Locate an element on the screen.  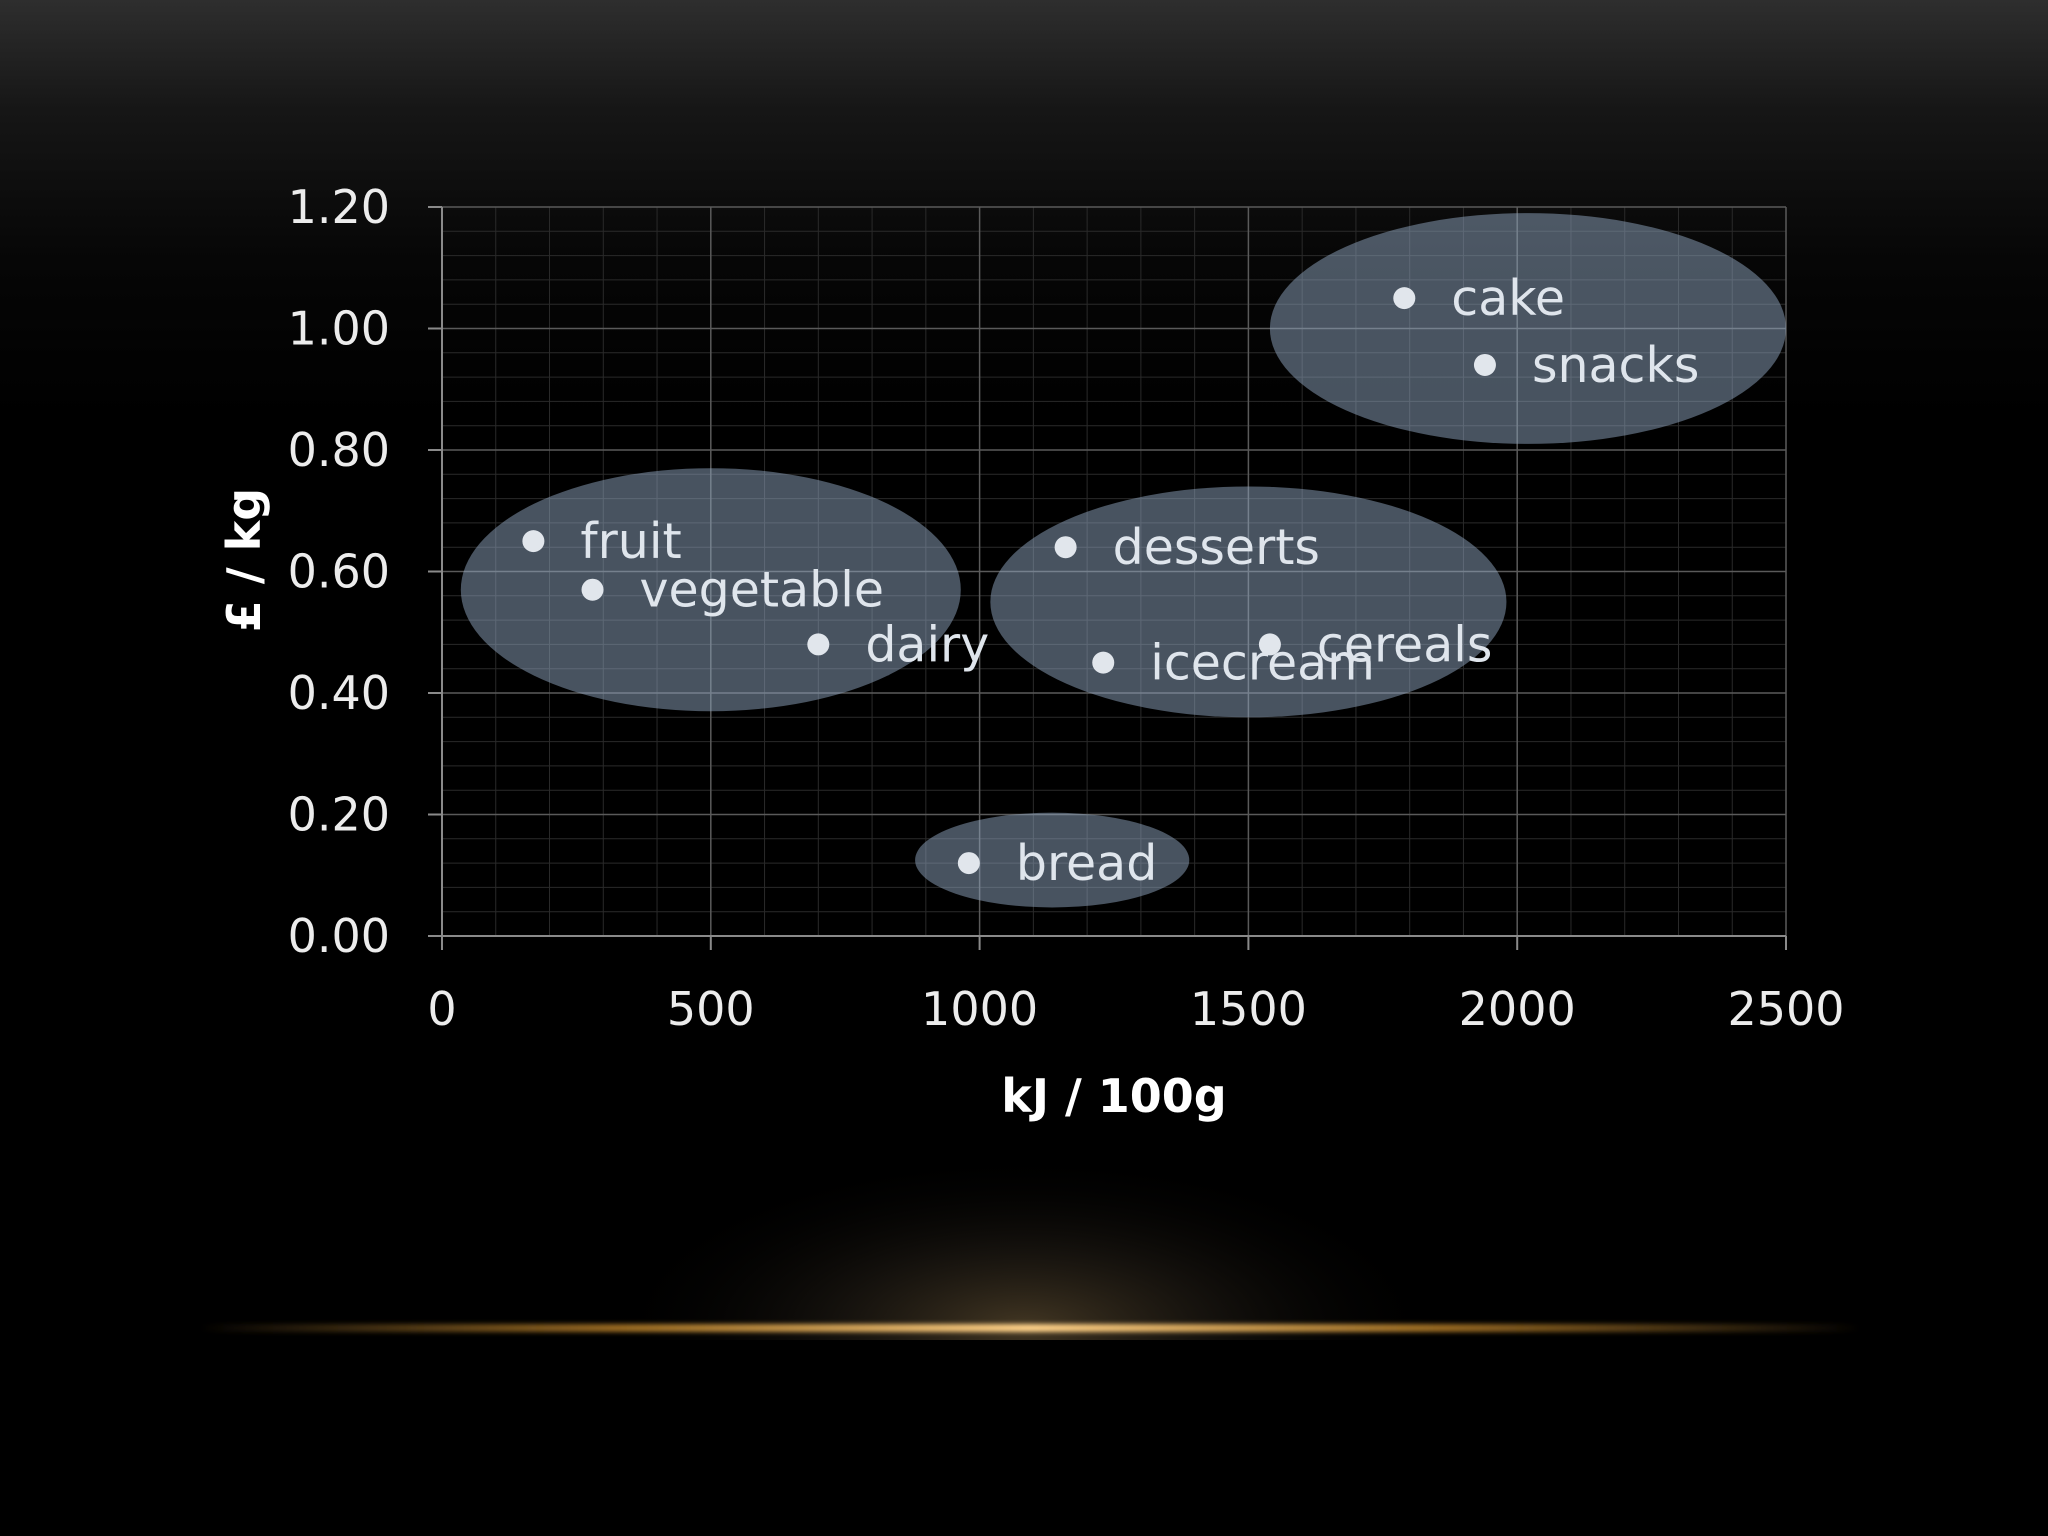
data-point-label: snacks is located at coordinates (1615, 365).